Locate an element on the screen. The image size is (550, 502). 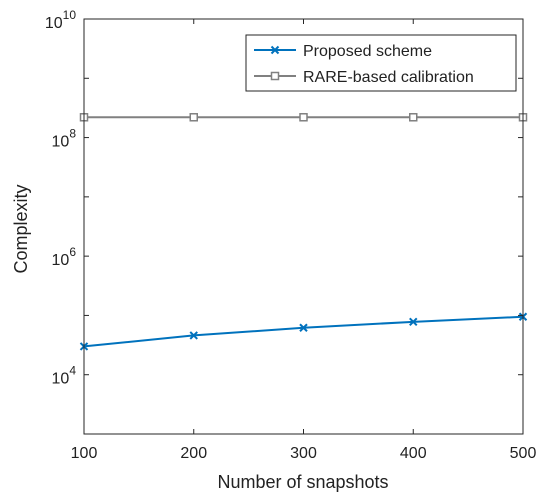
y-tick-label-exponent: 8 is located at coordinates (72, 134).